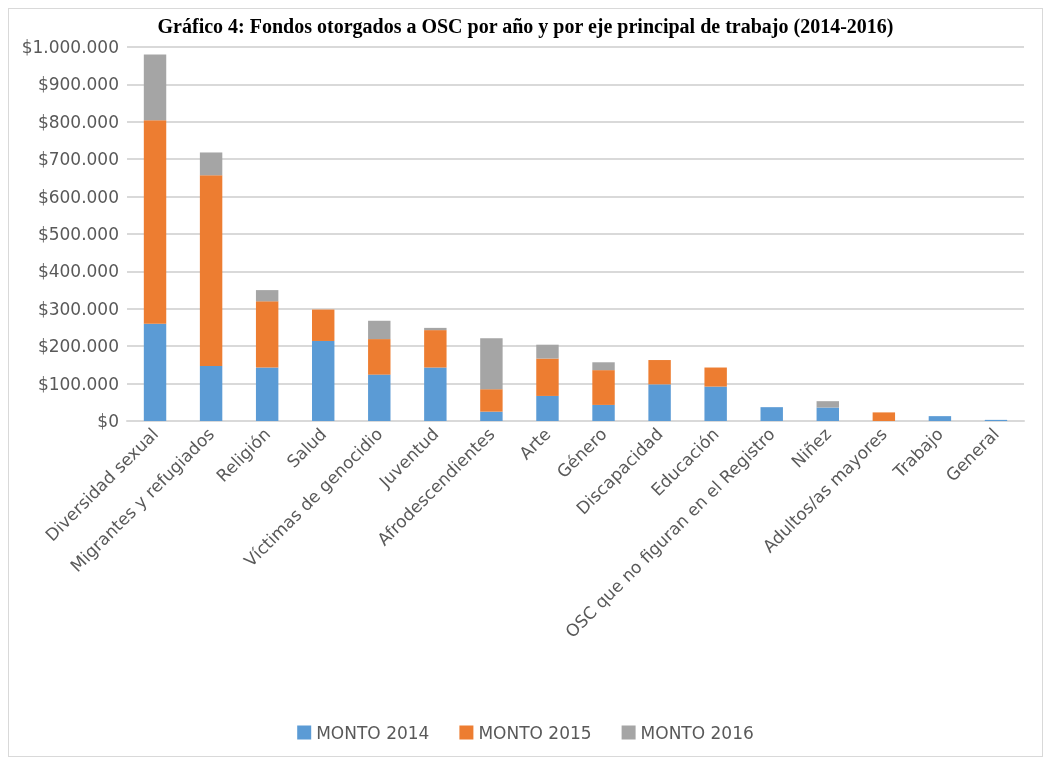 This screenshot has height=765, width=1051. What do you see at coordinates (525, 26) in the screenshot?
I see `chart-title: Gráfico 4: Fondos otorgados a OSC por año y por eje principal de trabajo (2014-2016)` at bounding box center [525, 26].